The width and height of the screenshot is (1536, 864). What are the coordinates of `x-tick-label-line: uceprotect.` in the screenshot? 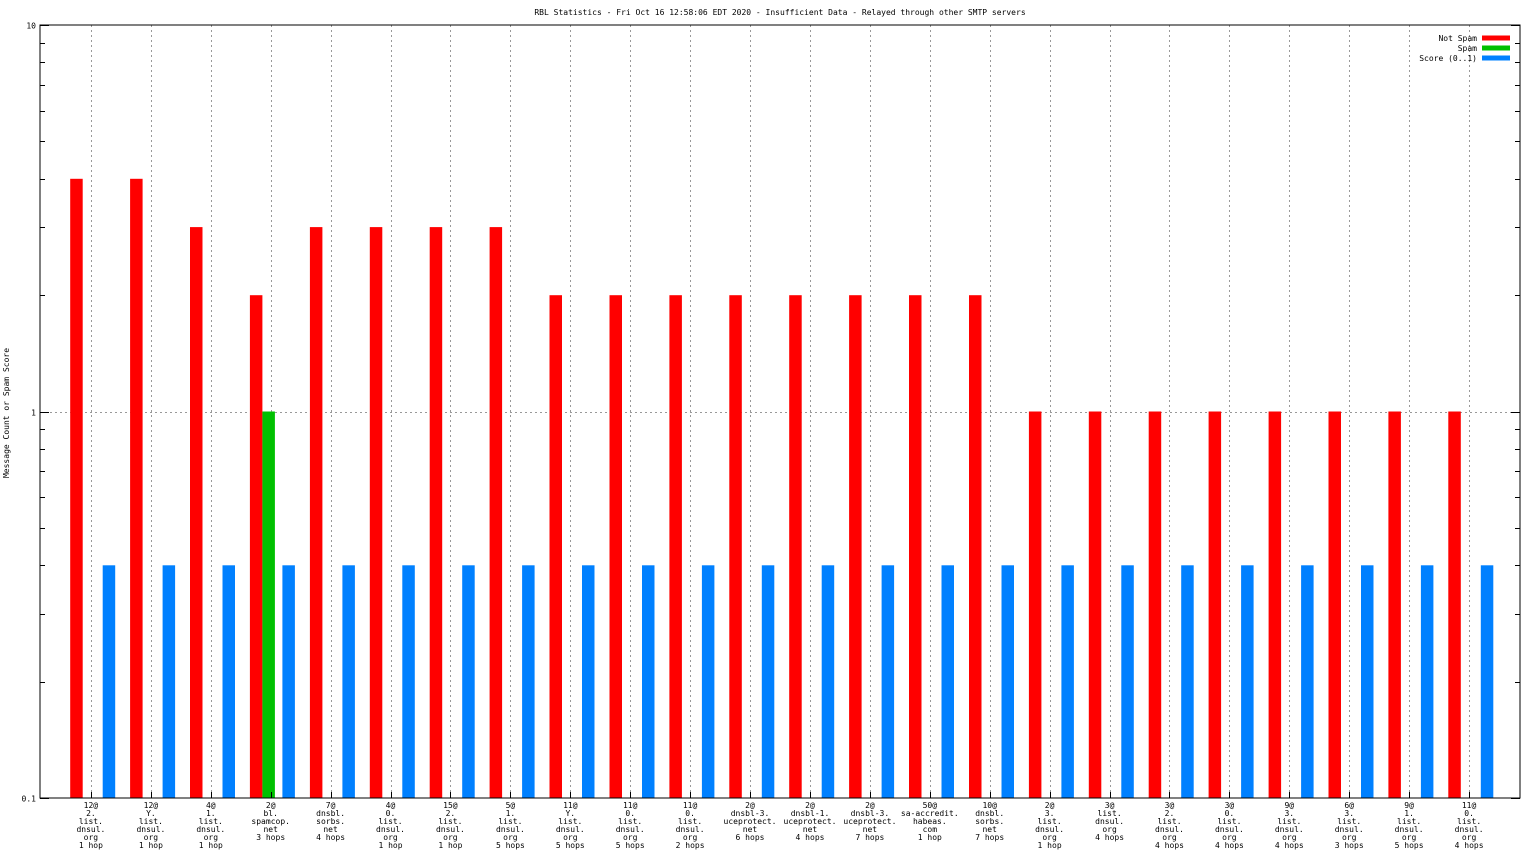 It's located at (810, 821).